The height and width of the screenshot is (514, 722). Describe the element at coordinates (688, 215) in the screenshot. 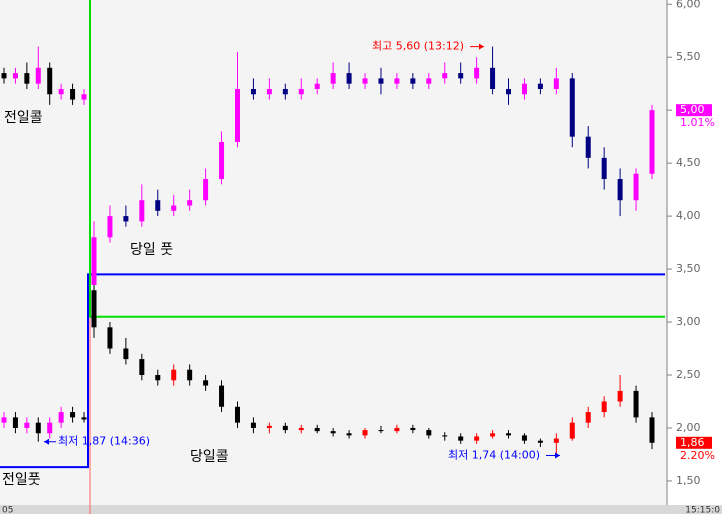

I see `y-tick-label: 4,00` at that location.